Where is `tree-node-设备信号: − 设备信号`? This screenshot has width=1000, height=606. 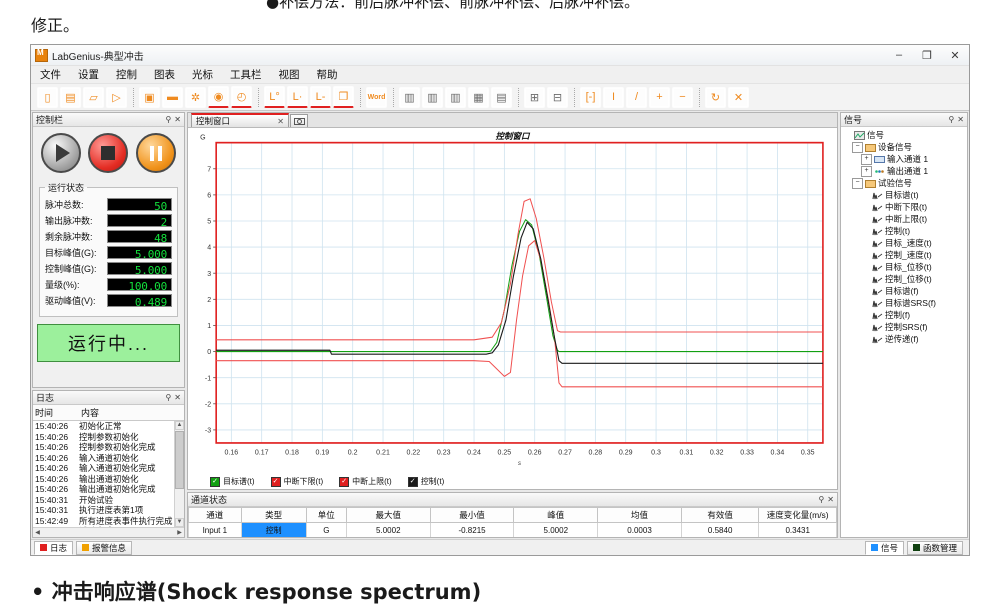 tree-node-设备信号: − 设备信号 is located at coordinates (905, 147).